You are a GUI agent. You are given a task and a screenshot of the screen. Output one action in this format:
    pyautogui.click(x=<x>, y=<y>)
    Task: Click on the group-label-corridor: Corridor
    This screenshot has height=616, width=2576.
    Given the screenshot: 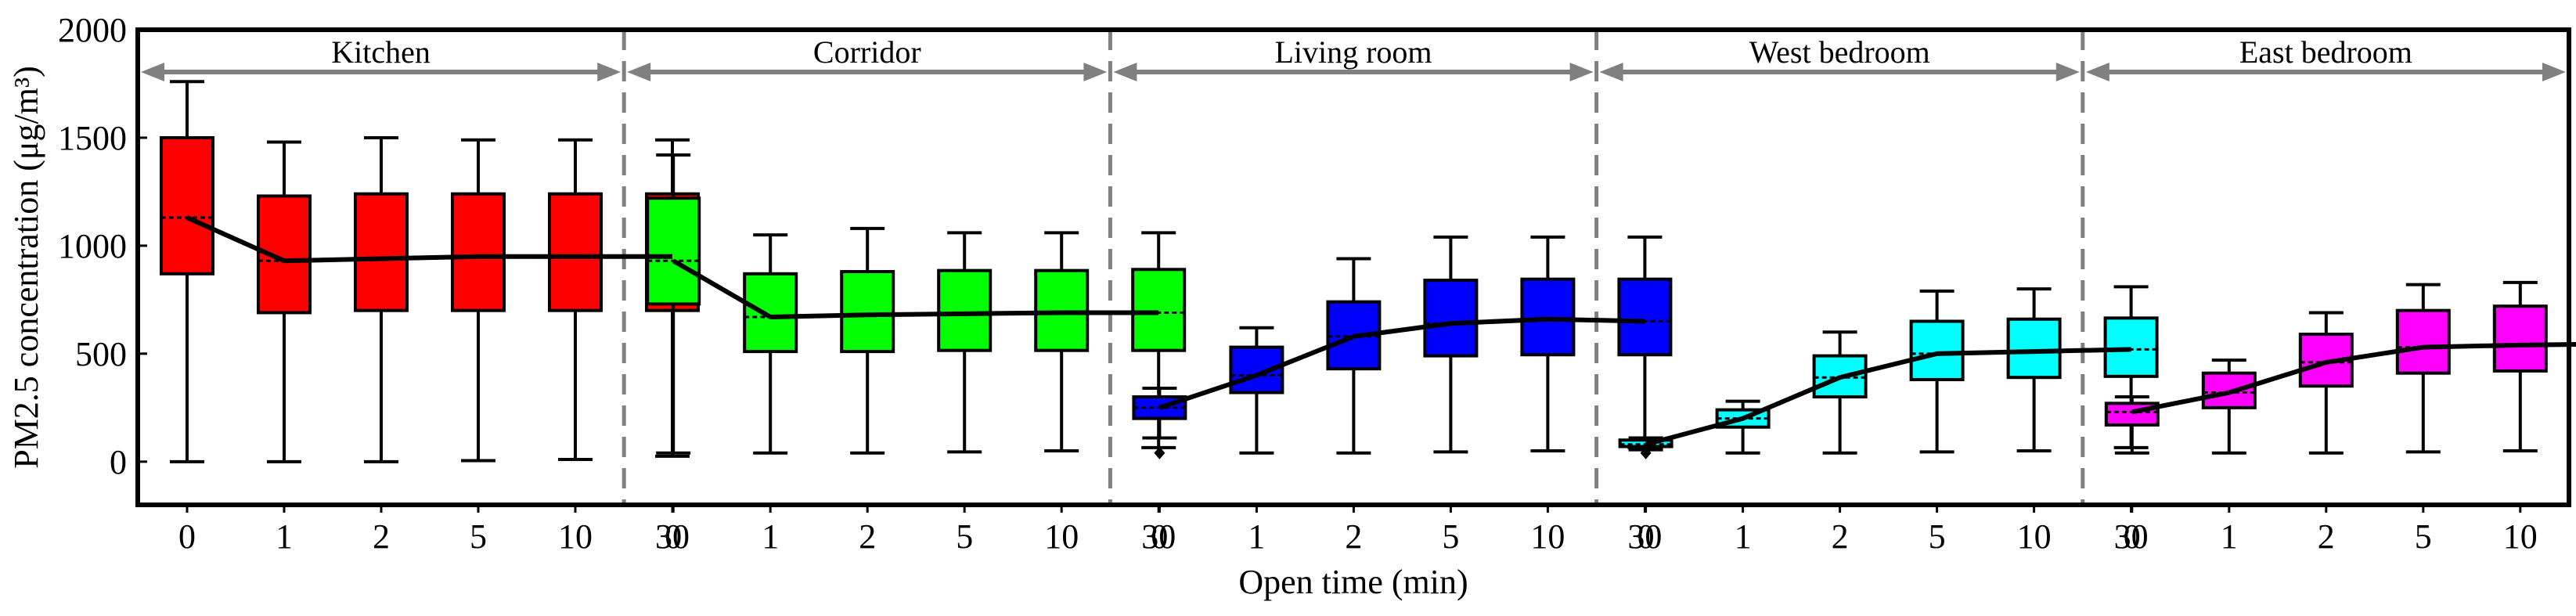 What is the action you would take?
    pyautogui.click(x=867, y=52)
    